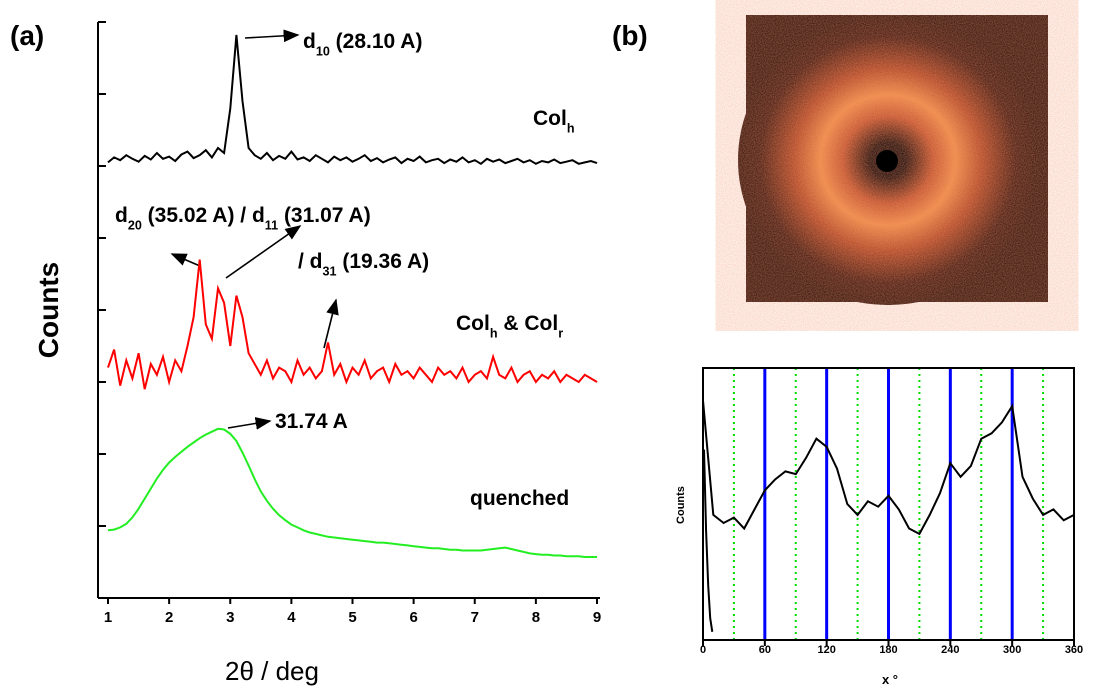 The image size is (1093, 698). I want to click on x-tick-label: 5, so click(352, 617).